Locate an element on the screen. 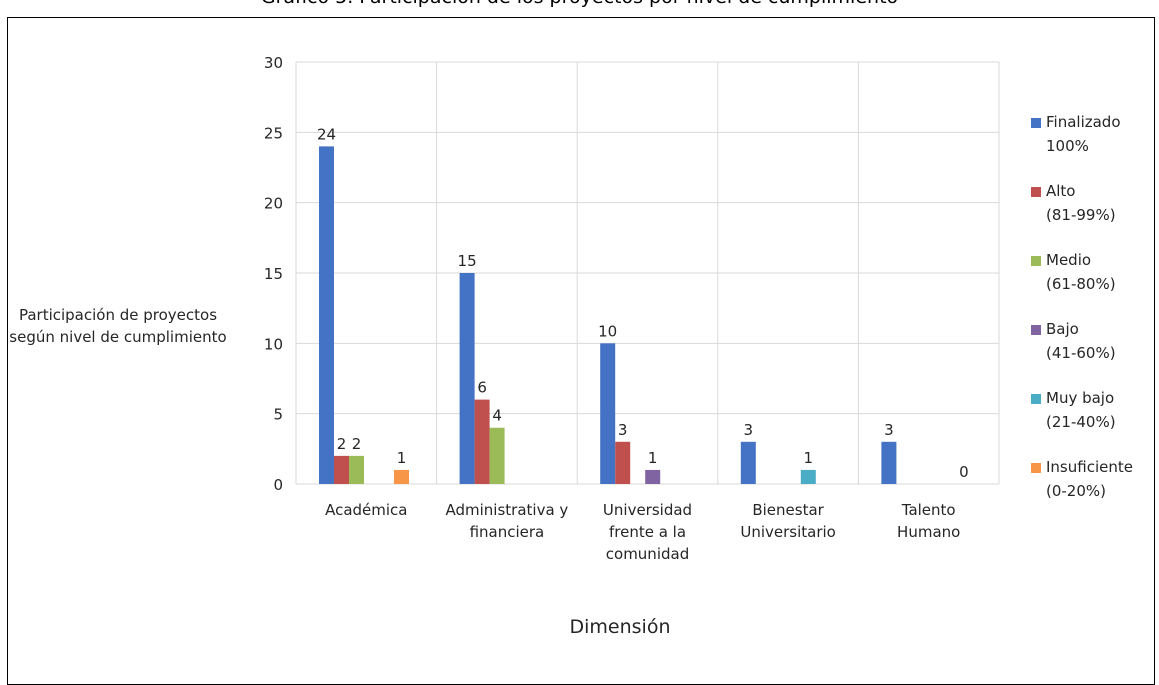 The width and height of the screenshot is (1159, 685). legend-label-line: Alto is located at coordinates (1061, 191).